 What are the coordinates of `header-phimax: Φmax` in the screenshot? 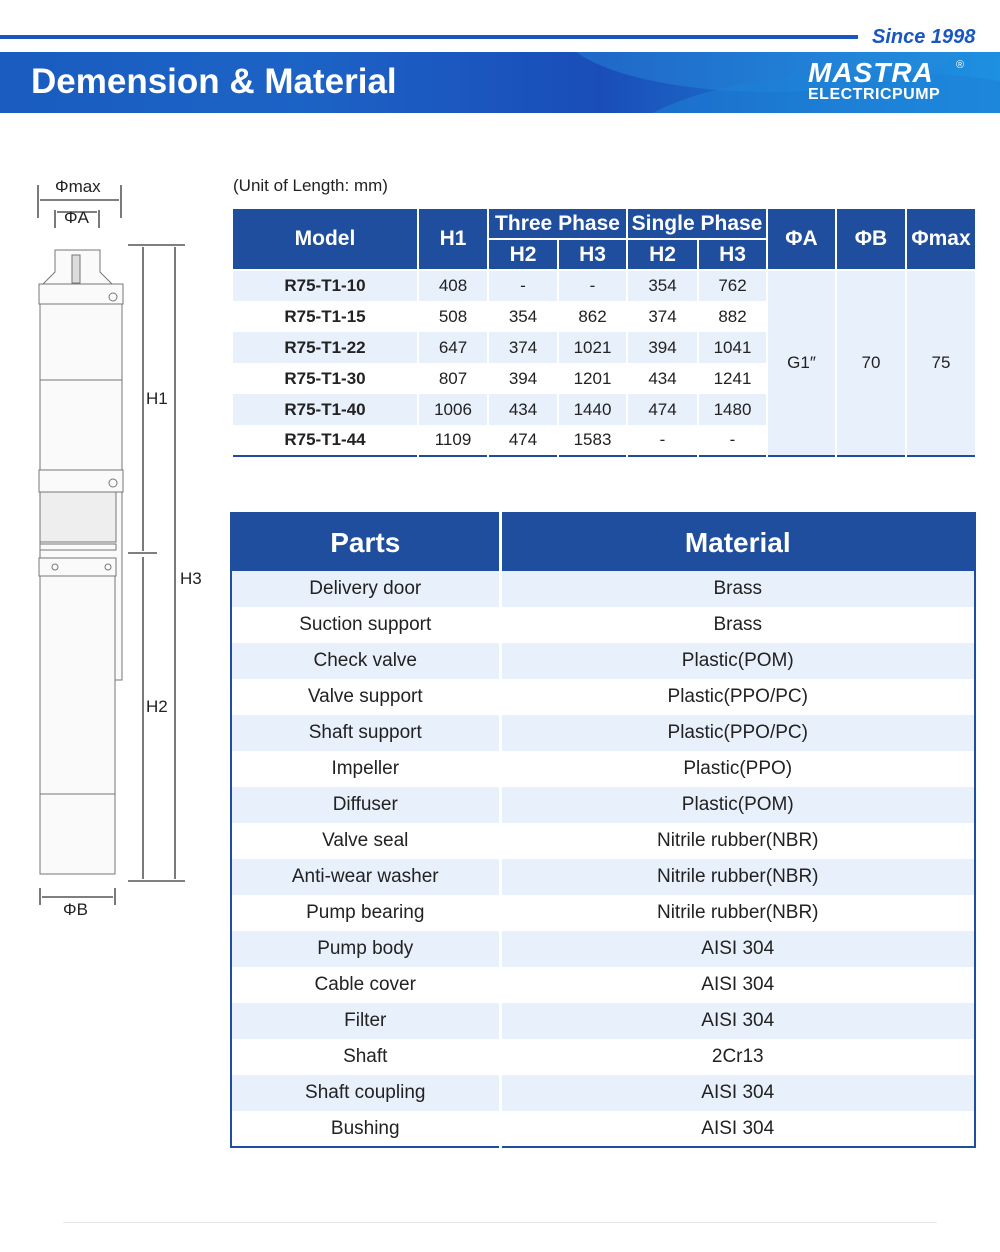 It's located at (941, 239).